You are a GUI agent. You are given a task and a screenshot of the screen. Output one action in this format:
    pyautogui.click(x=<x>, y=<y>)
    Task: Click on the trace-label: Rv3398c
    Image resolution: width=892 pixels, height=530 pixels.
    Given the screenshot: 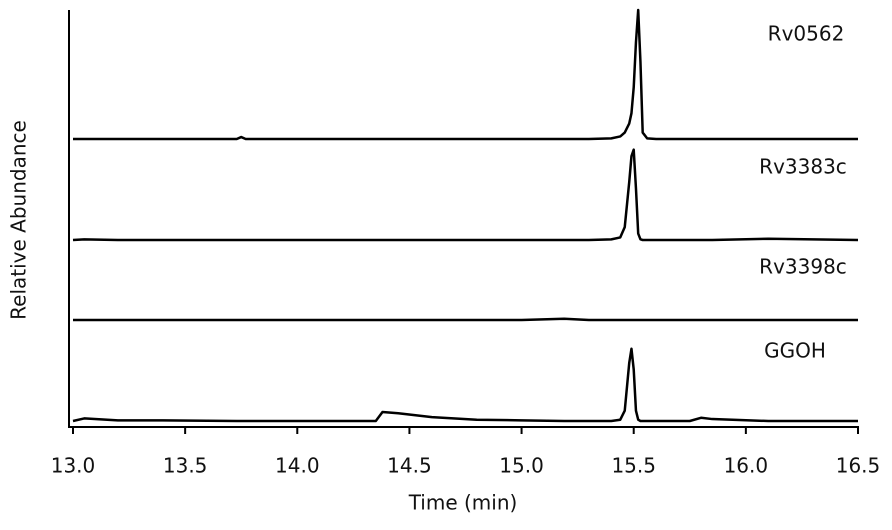 What is the action you would take?
    pyautogui.click(x=803, y=267)
    